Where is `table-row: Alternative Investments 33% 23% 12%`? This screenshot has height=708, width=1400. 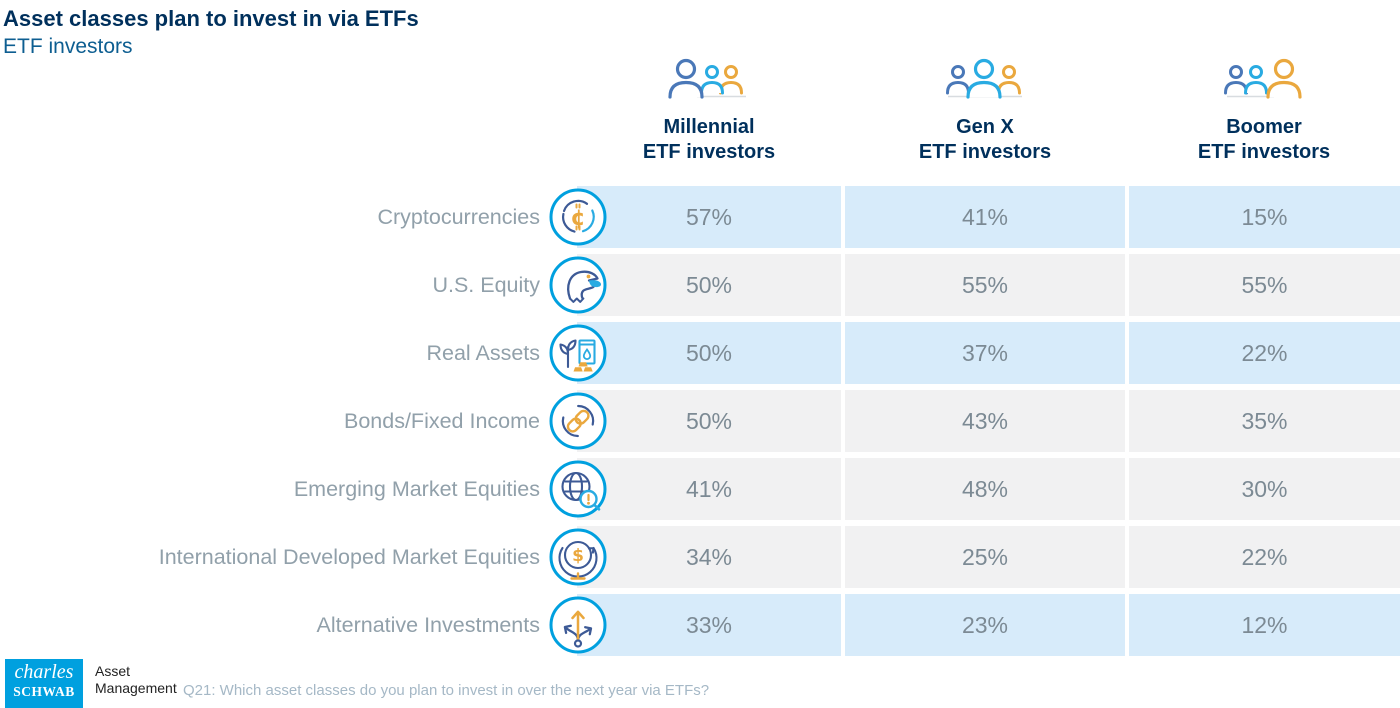 table-row: Alternative Investments 33% 23% 12% is located at coordinates (700, 625).